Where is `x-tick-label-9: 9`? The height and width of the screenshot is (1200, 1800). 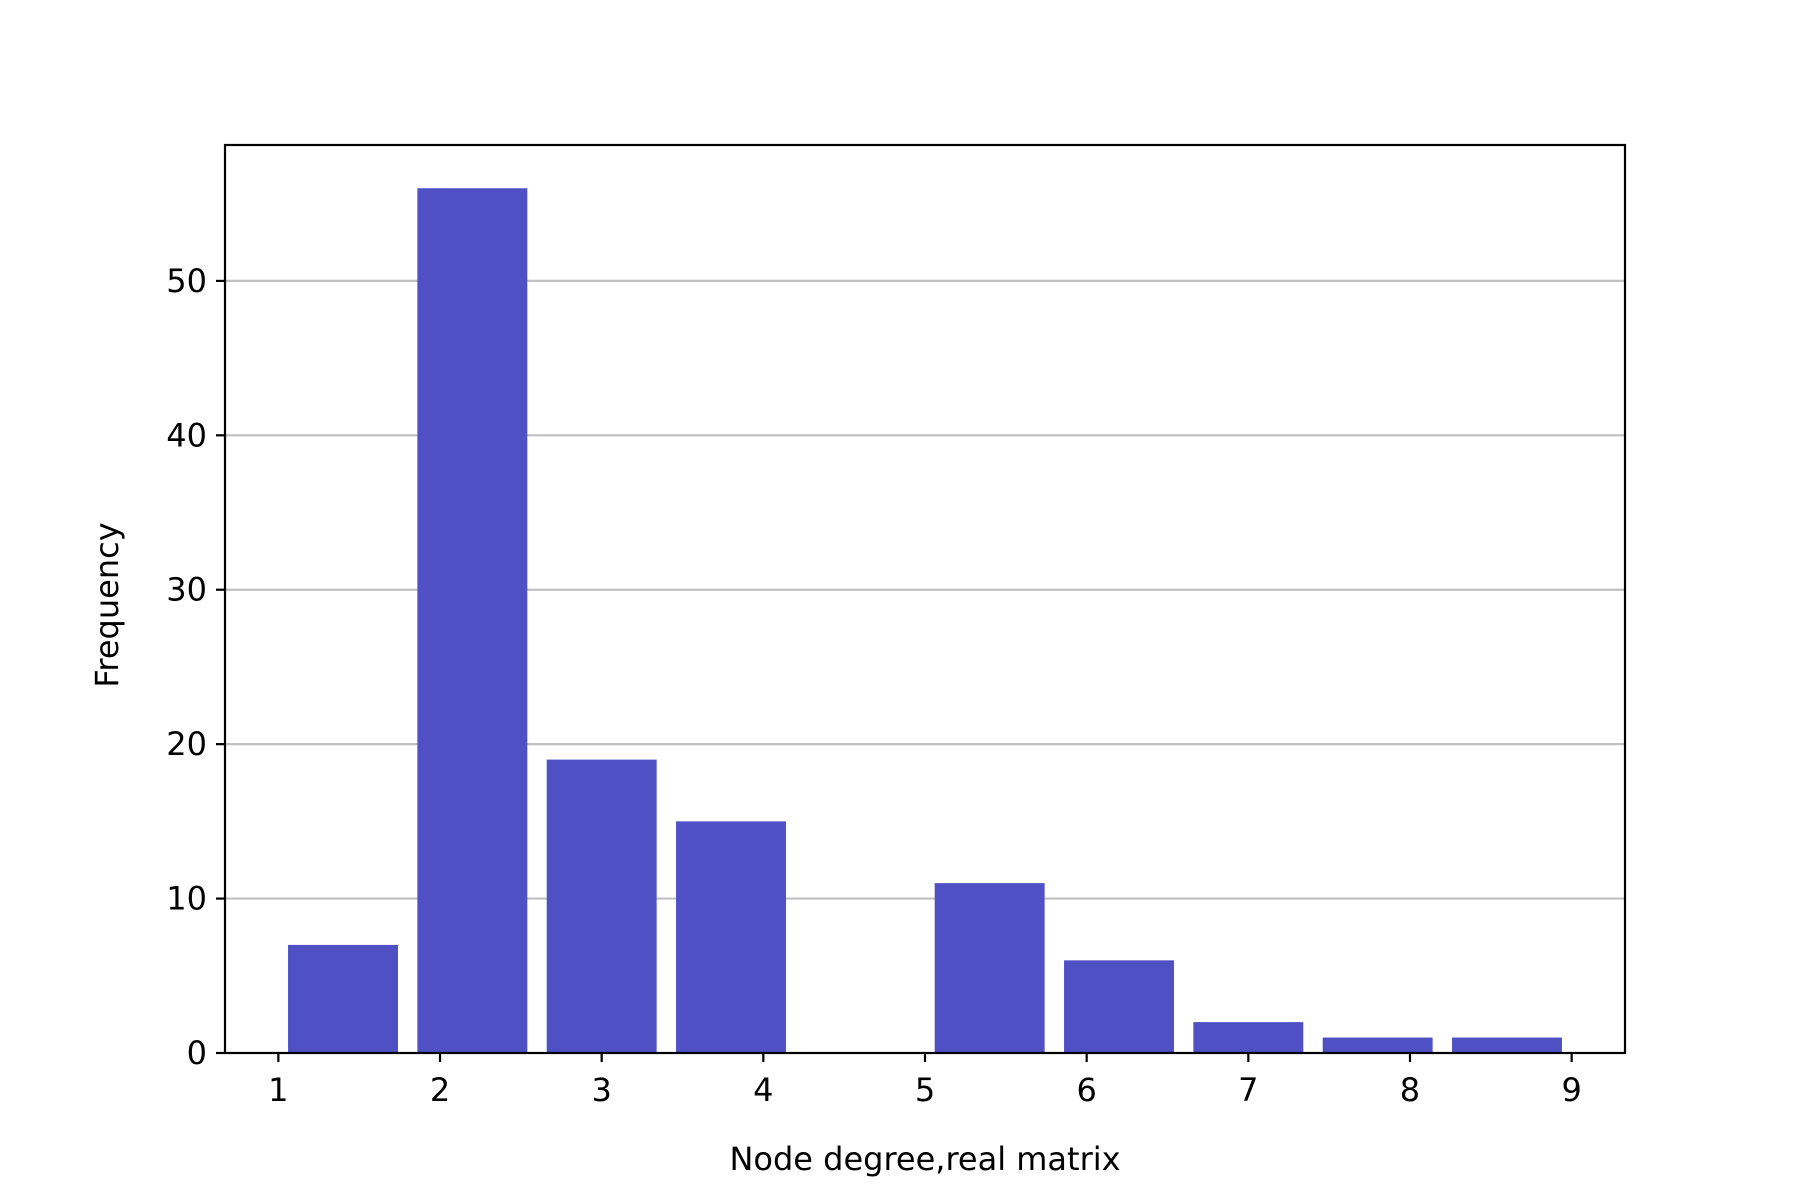 x-tick-label-9: 9 is located at coordinates (1571, 1090).